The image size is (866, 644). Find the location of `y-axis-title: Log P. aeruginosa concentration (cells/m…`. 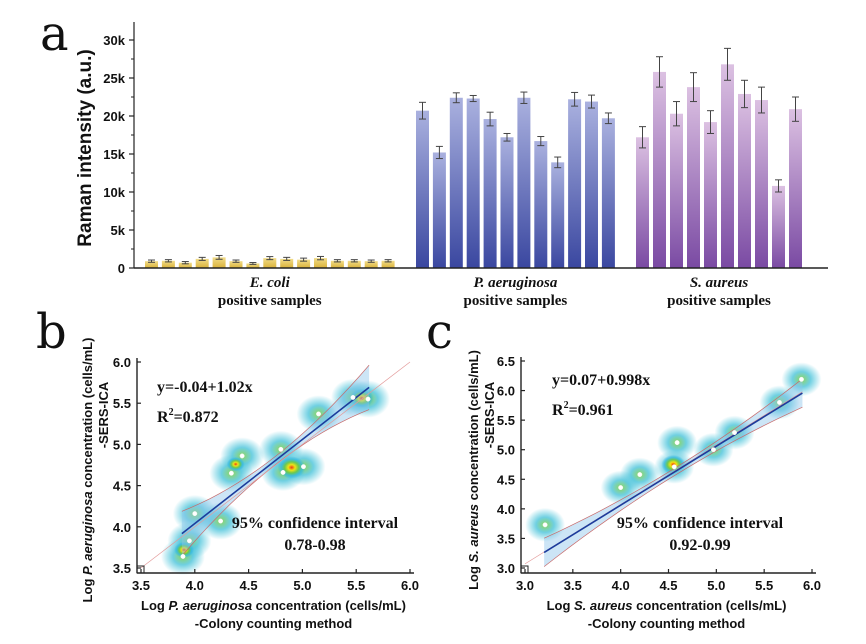

y-axis-title: Log P. aeruginosa concentration (cells/m… is located at coordinates (87, 470).